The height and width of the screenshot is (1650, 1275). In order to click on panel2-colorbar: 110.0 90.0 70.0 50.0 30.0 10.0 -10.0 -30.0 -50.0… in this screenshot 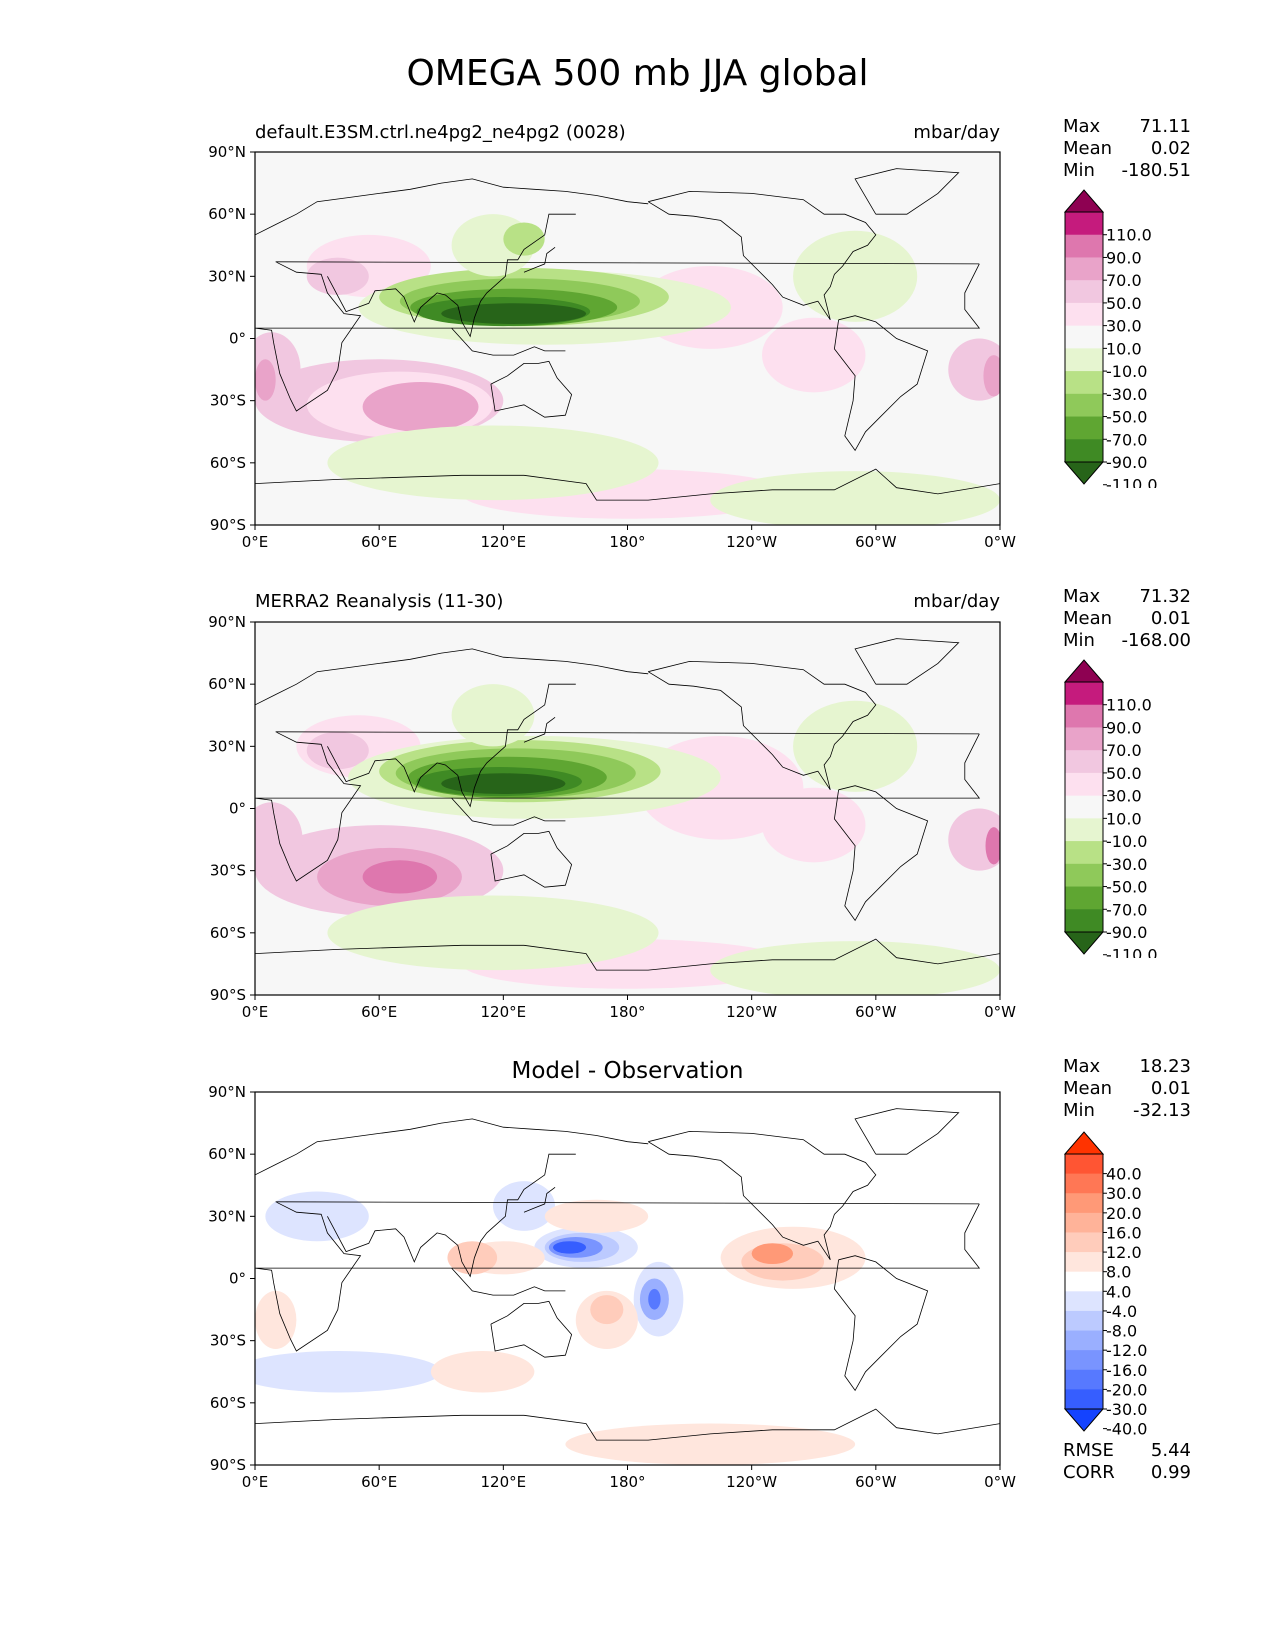, I will do `click(1110, 808)`.